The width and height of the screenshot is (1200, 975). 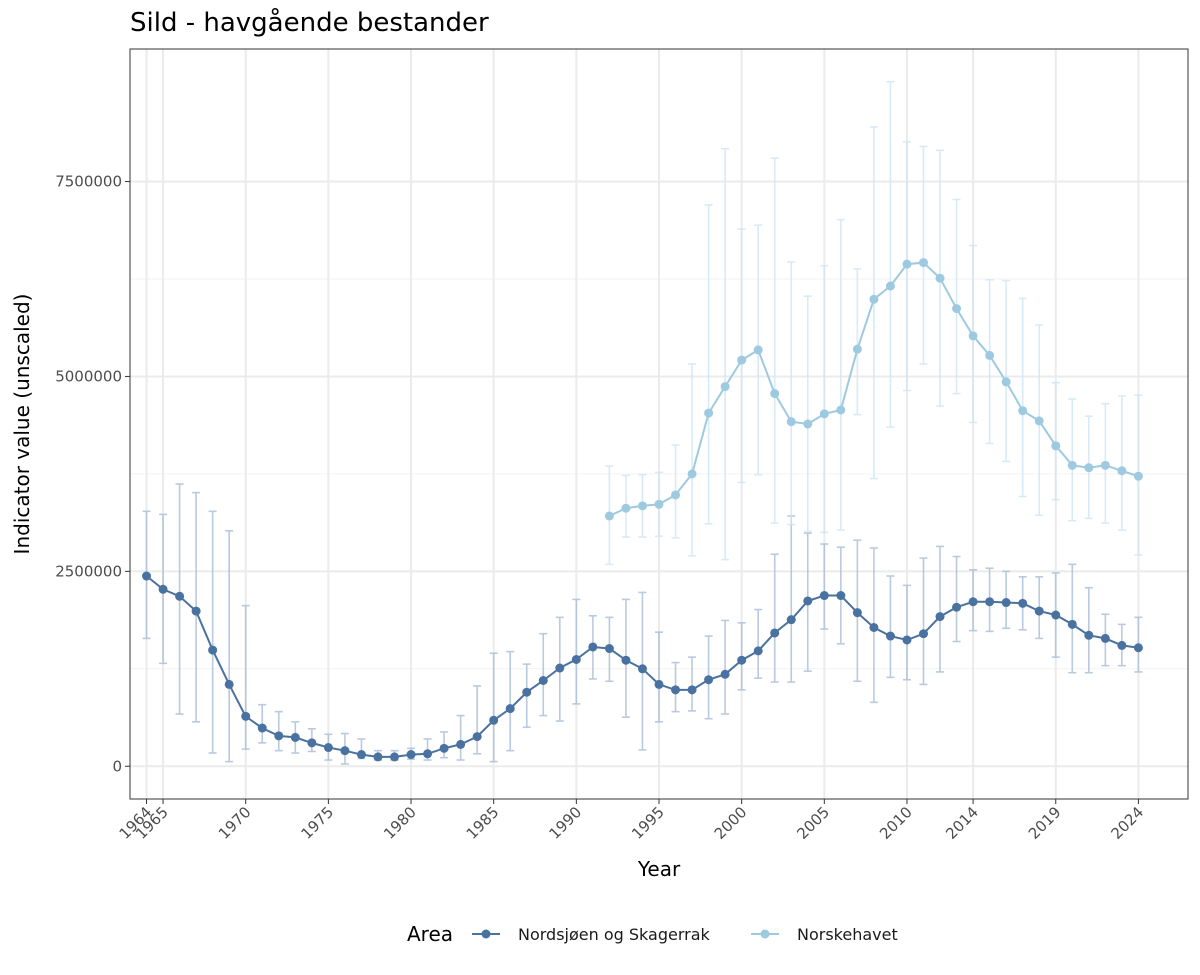 What do you see at coordinates (22, 424) in the screenshot?
I see `y-axis-title: Indicator value (unscaled)` at bounding box center [22, 424].